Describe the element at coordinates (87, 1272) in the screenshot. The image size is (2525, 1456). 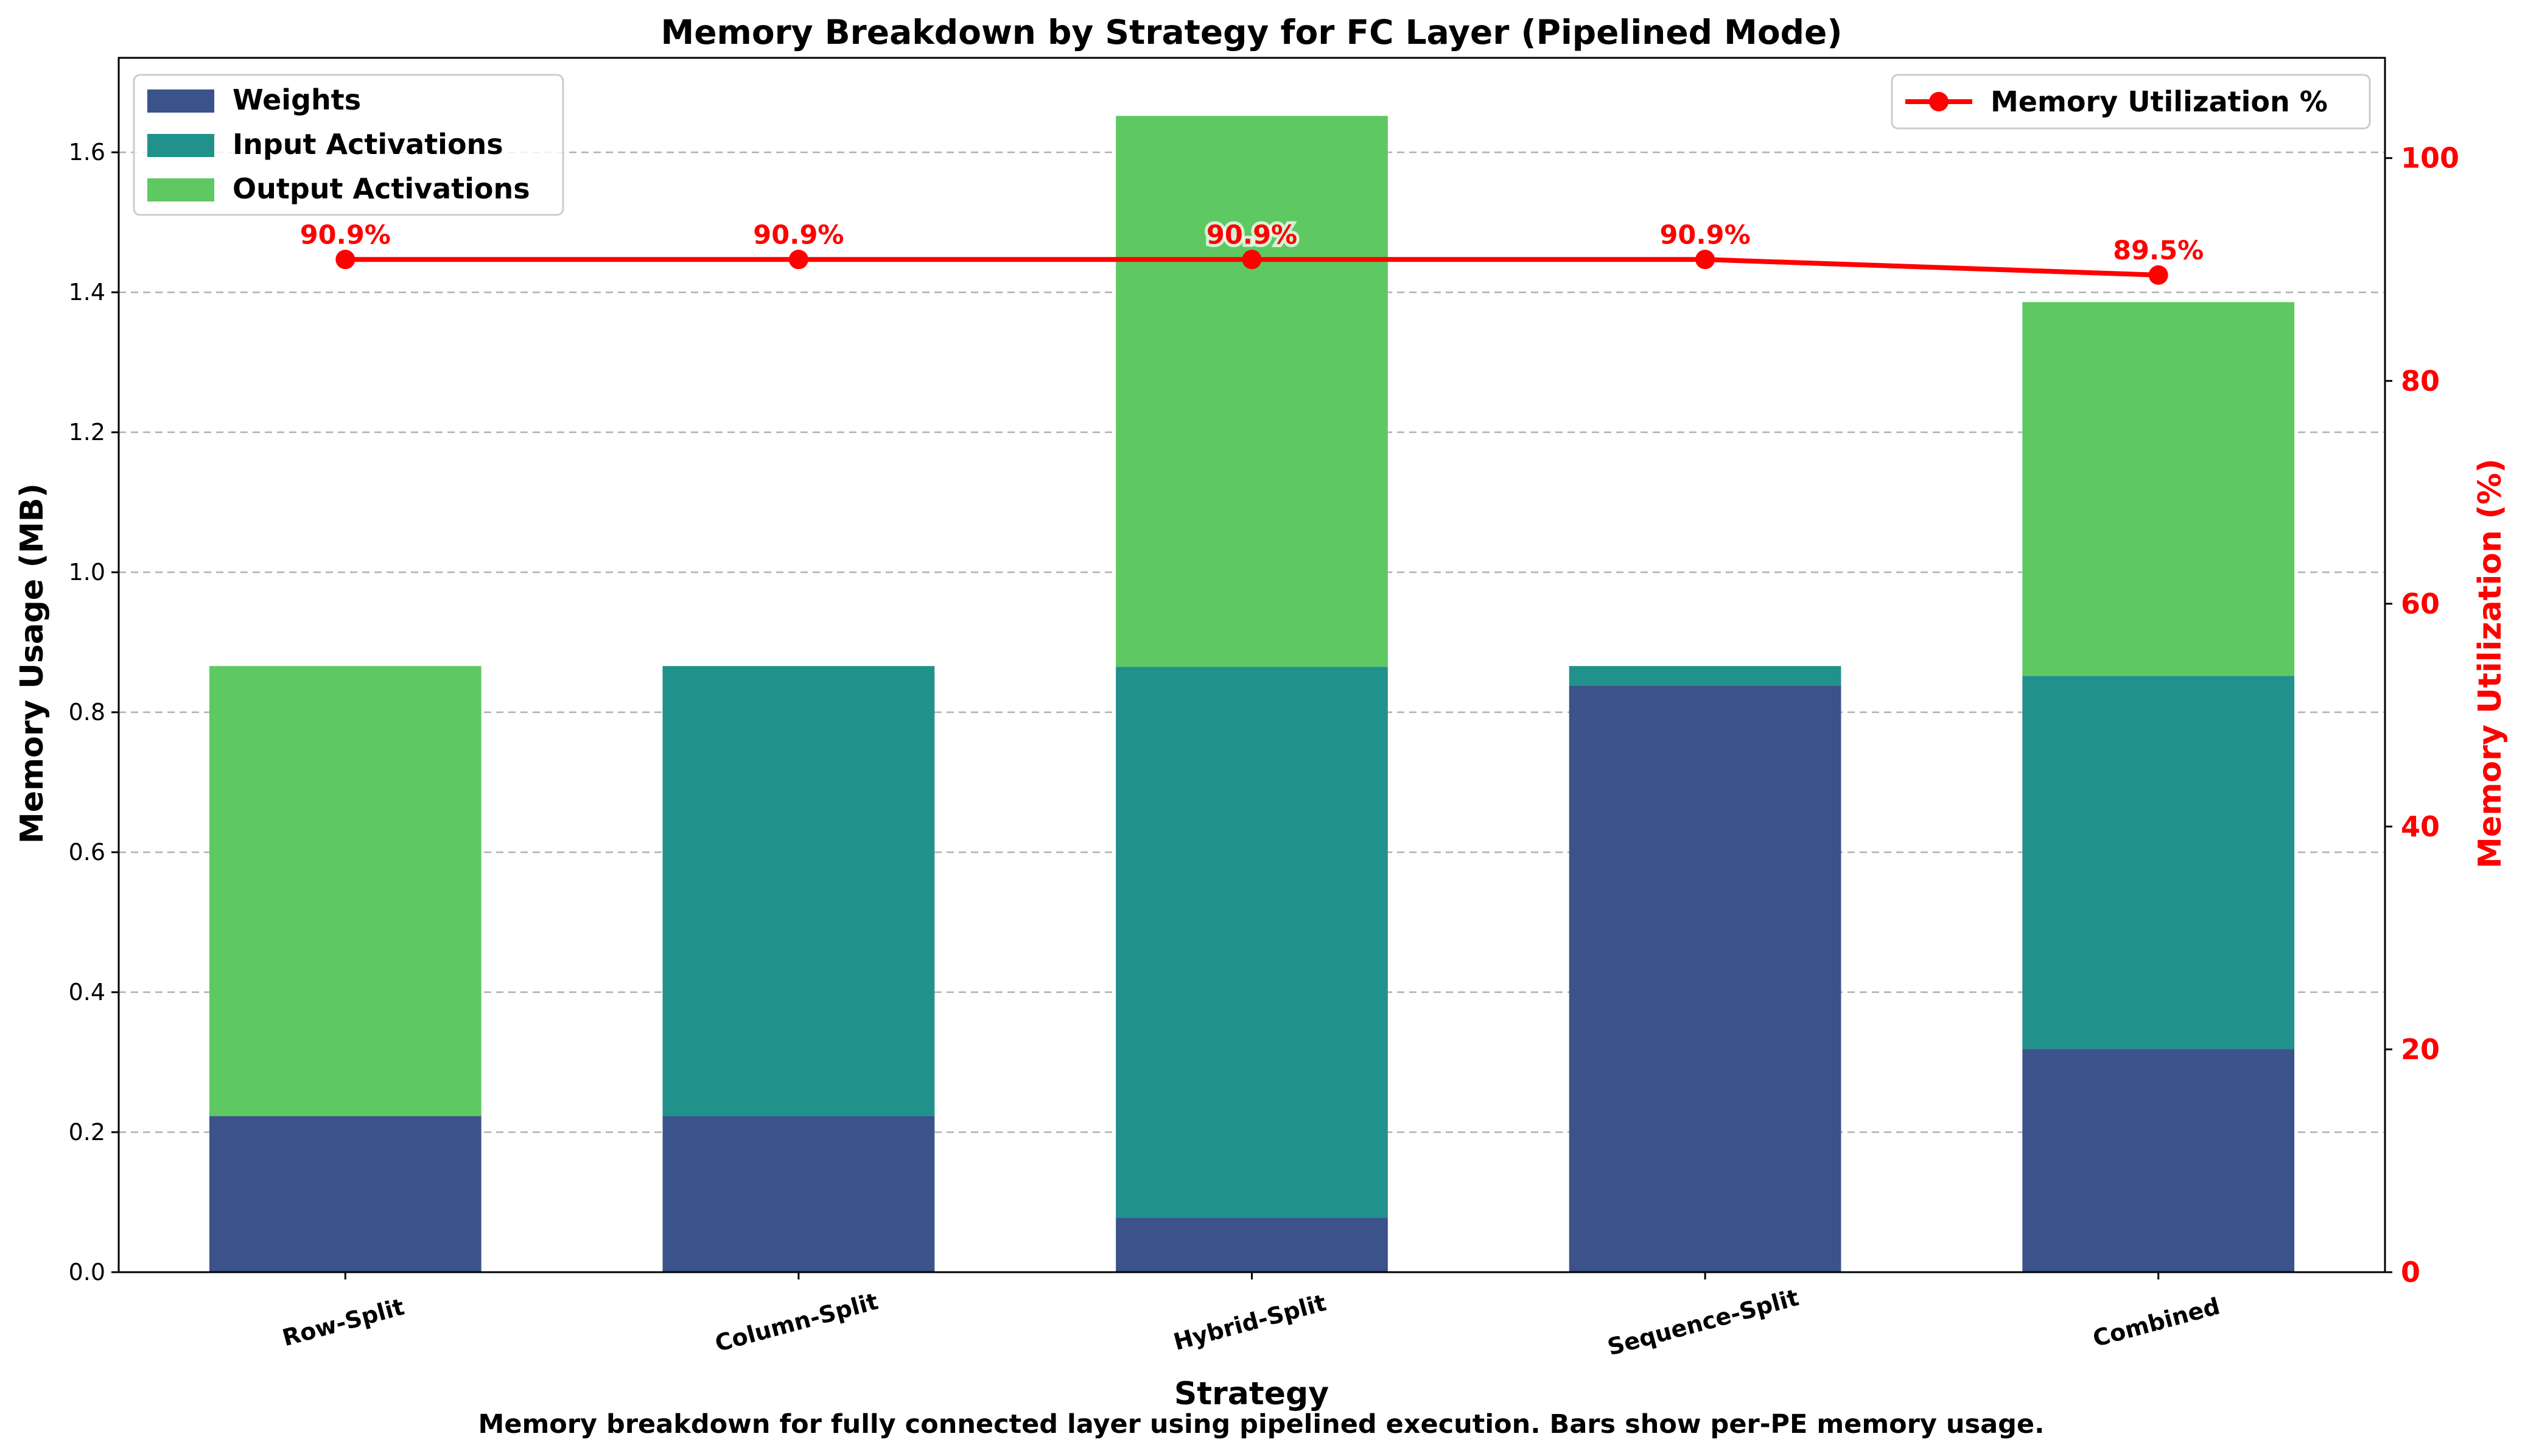
I see `y-tick-label: 0.0` at that location.